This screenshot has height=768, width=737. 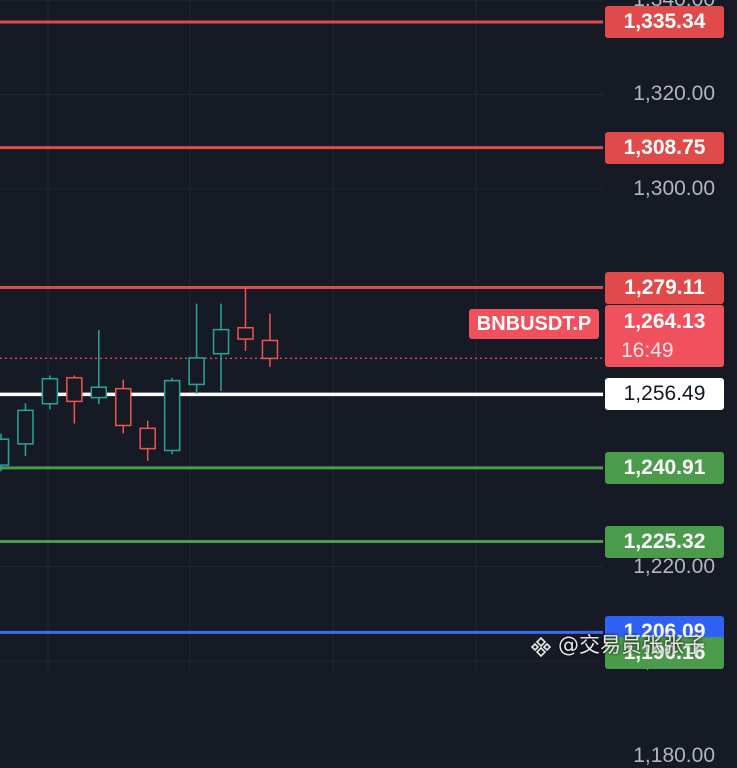 What do you see at coordinates (664, 147) in the screenshot?
I see `level-tag-resistance: 1,308.75` at bounding box center [664, 147].